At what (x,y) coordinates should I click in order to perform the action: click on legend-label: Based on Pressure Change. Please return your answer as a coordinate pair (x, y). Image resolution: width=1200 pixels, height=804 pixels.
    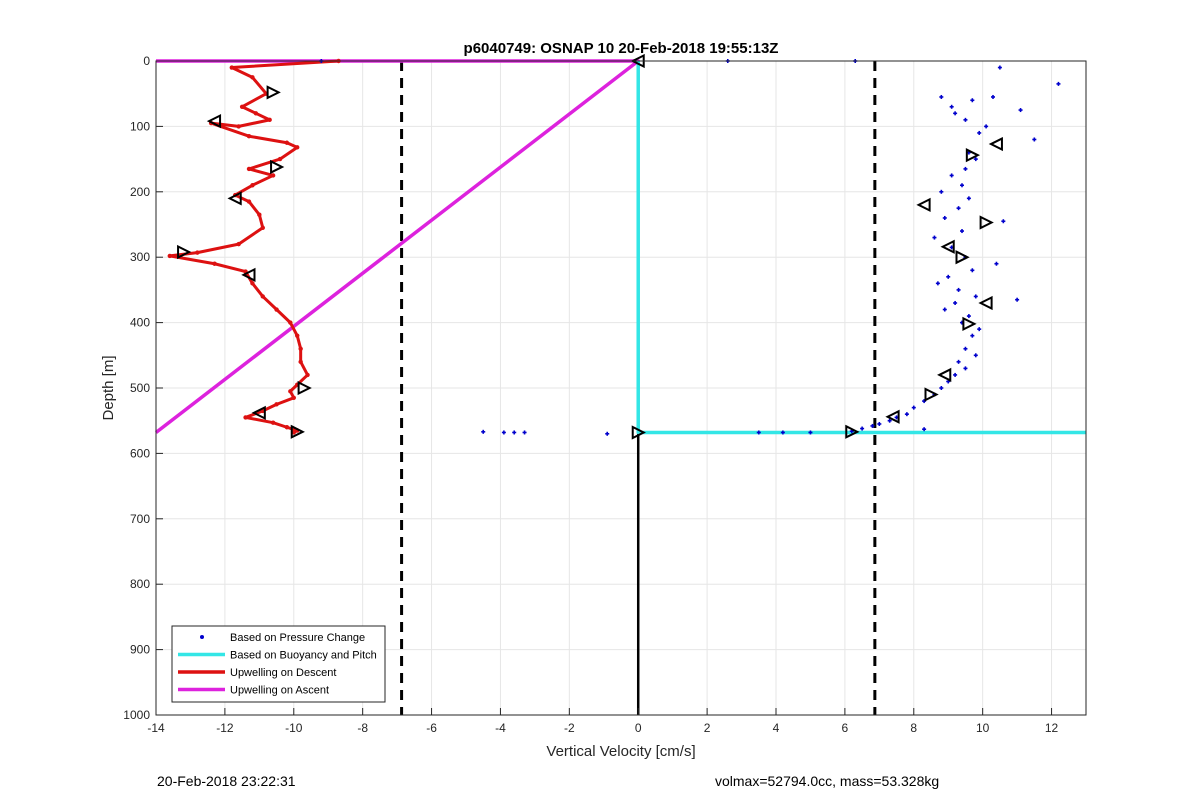
    Looking at the image, I should click on (297, 638).